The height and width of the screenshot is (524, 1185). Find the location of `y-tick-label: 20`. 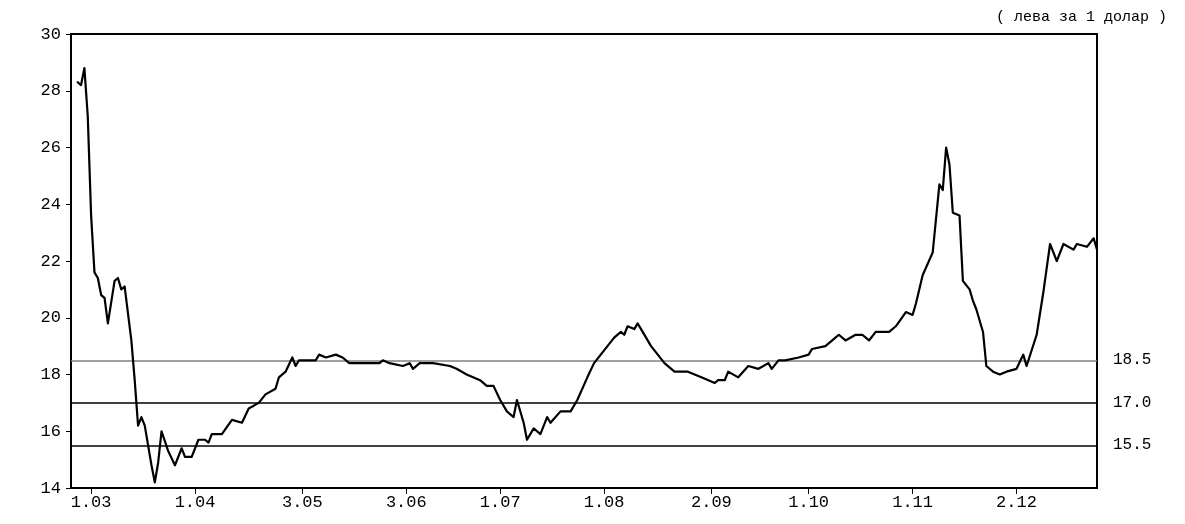

y-tick-label: 20 is located at coordinates (50, 318).